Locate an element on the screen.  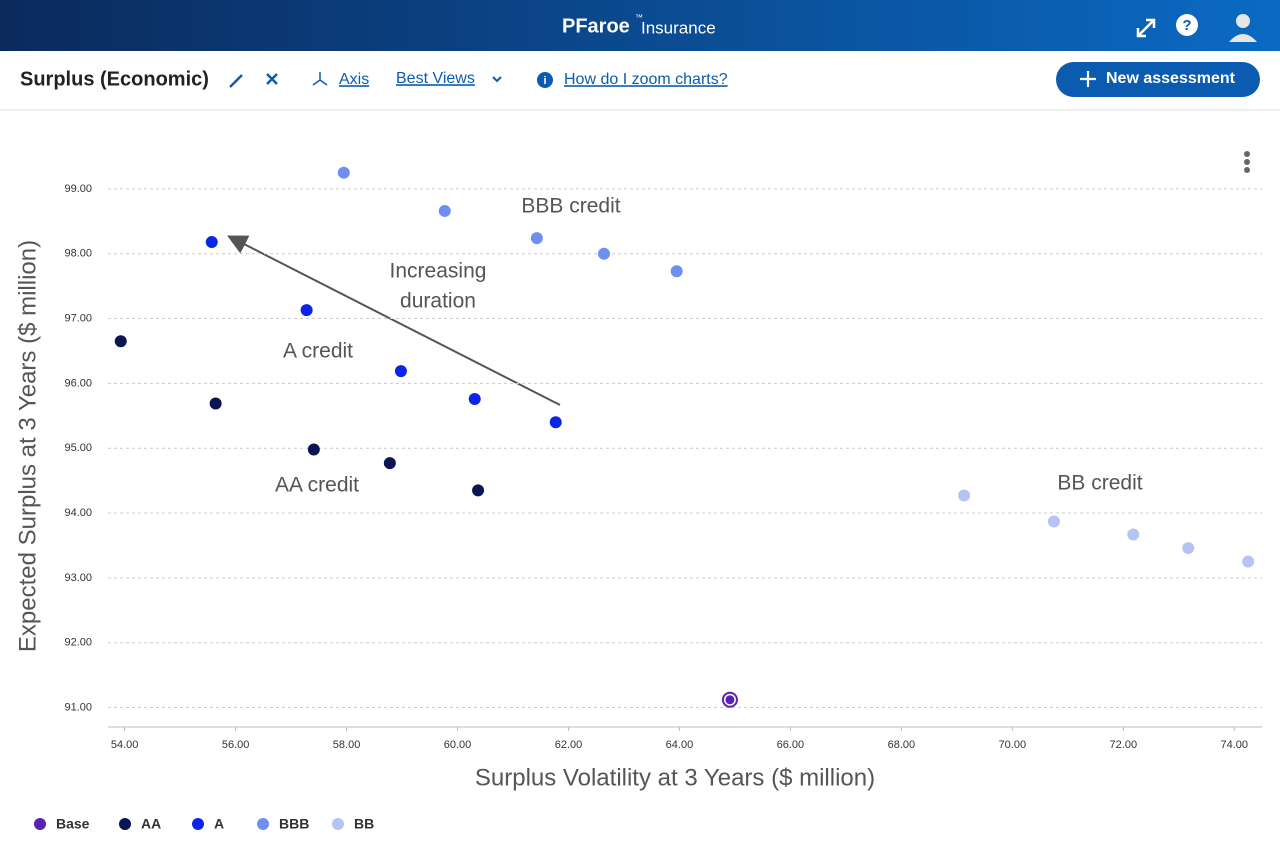
x-tick-label: 74.00 is located at coordinates (1234, 745).